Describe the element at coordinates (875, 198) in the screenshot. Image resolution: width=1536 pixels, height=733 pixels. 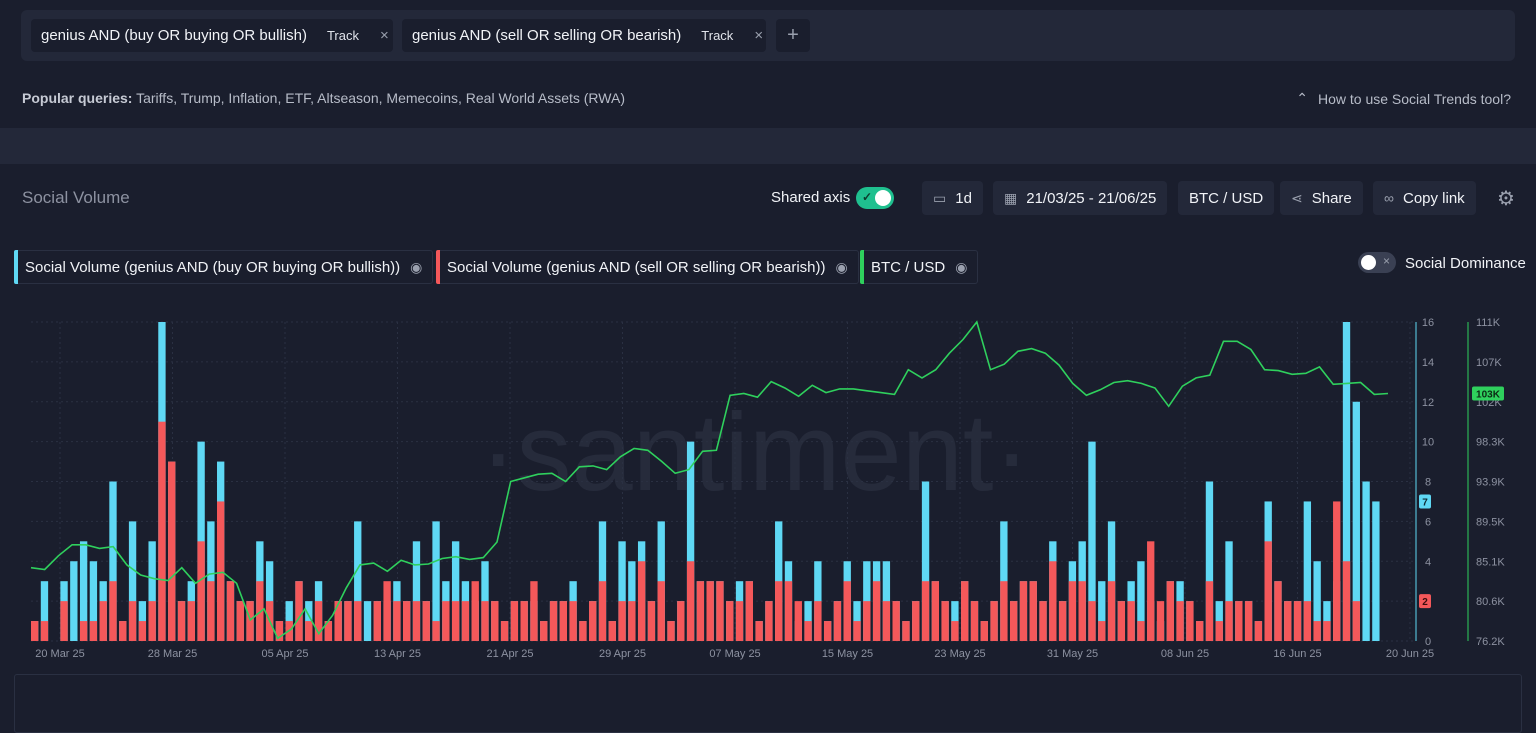
I see `shared-axis-toggle: ✓` at that location.